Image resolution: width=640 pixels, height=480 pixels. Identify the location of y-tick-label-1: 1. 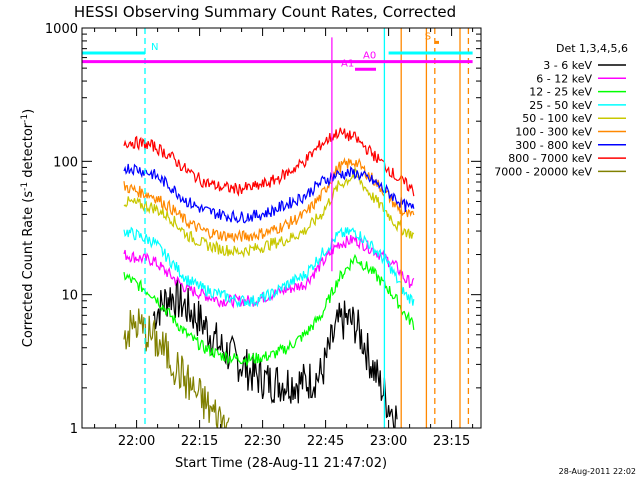
(74, 429).